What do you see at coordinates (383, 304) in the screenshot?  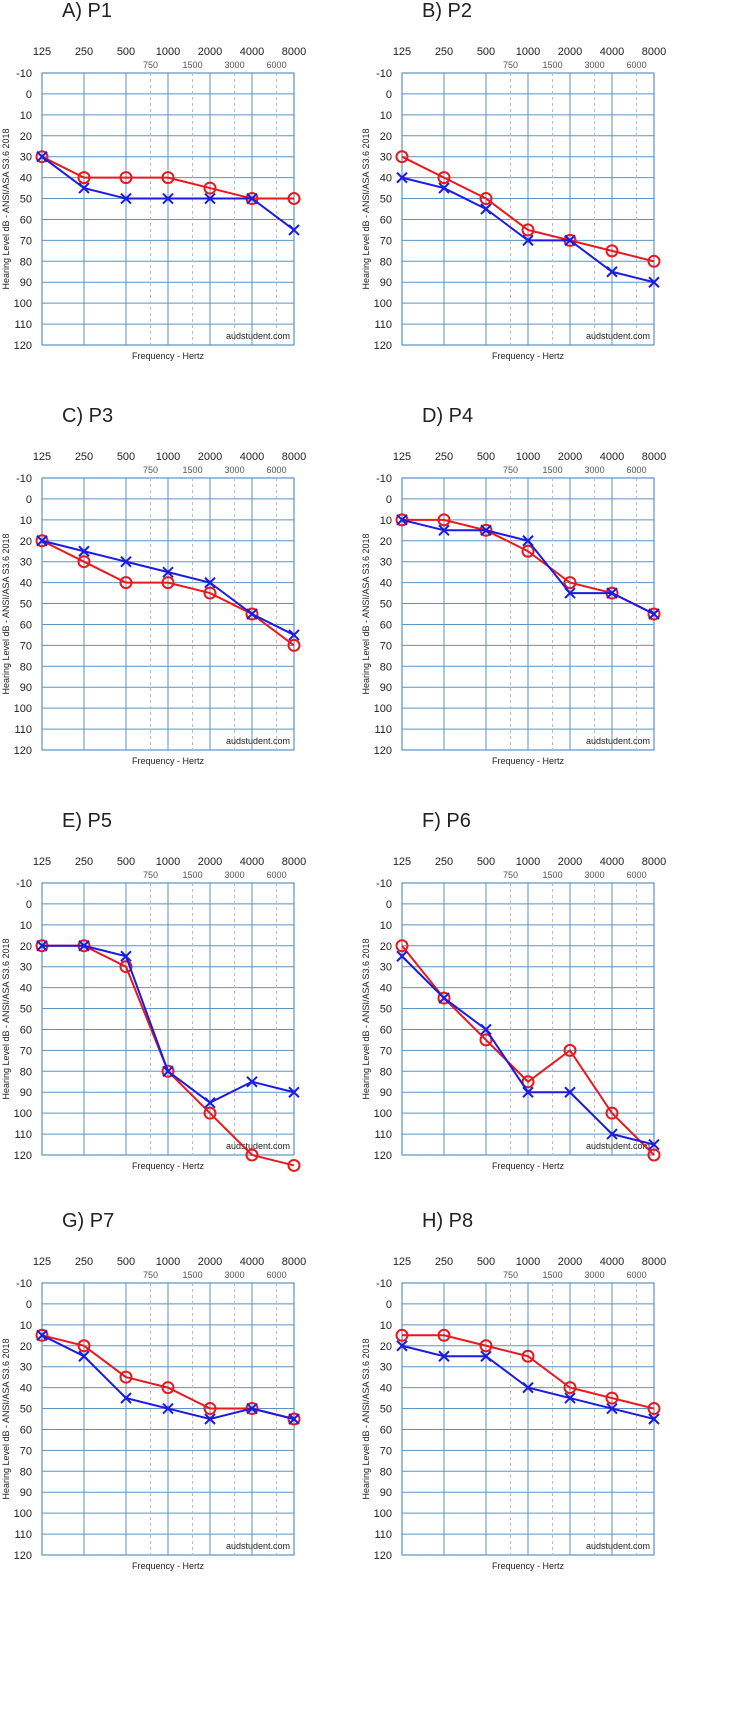 I see `y-tick-label: 100` at bounding box center [383, 304].